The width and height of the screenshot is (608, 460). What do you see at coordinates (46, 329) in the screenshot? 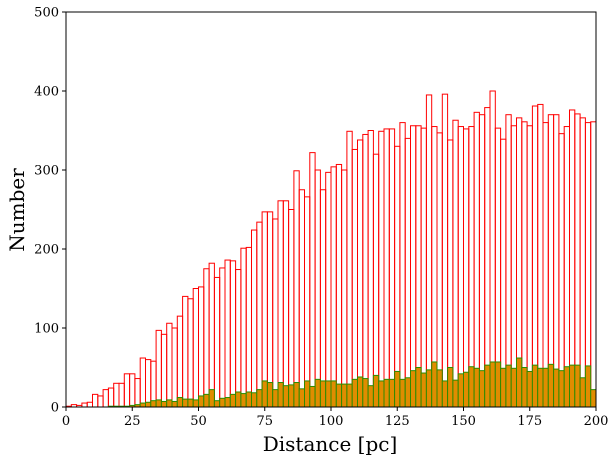
I see `y-tick-label: 100` at bounding box center [46, 329].